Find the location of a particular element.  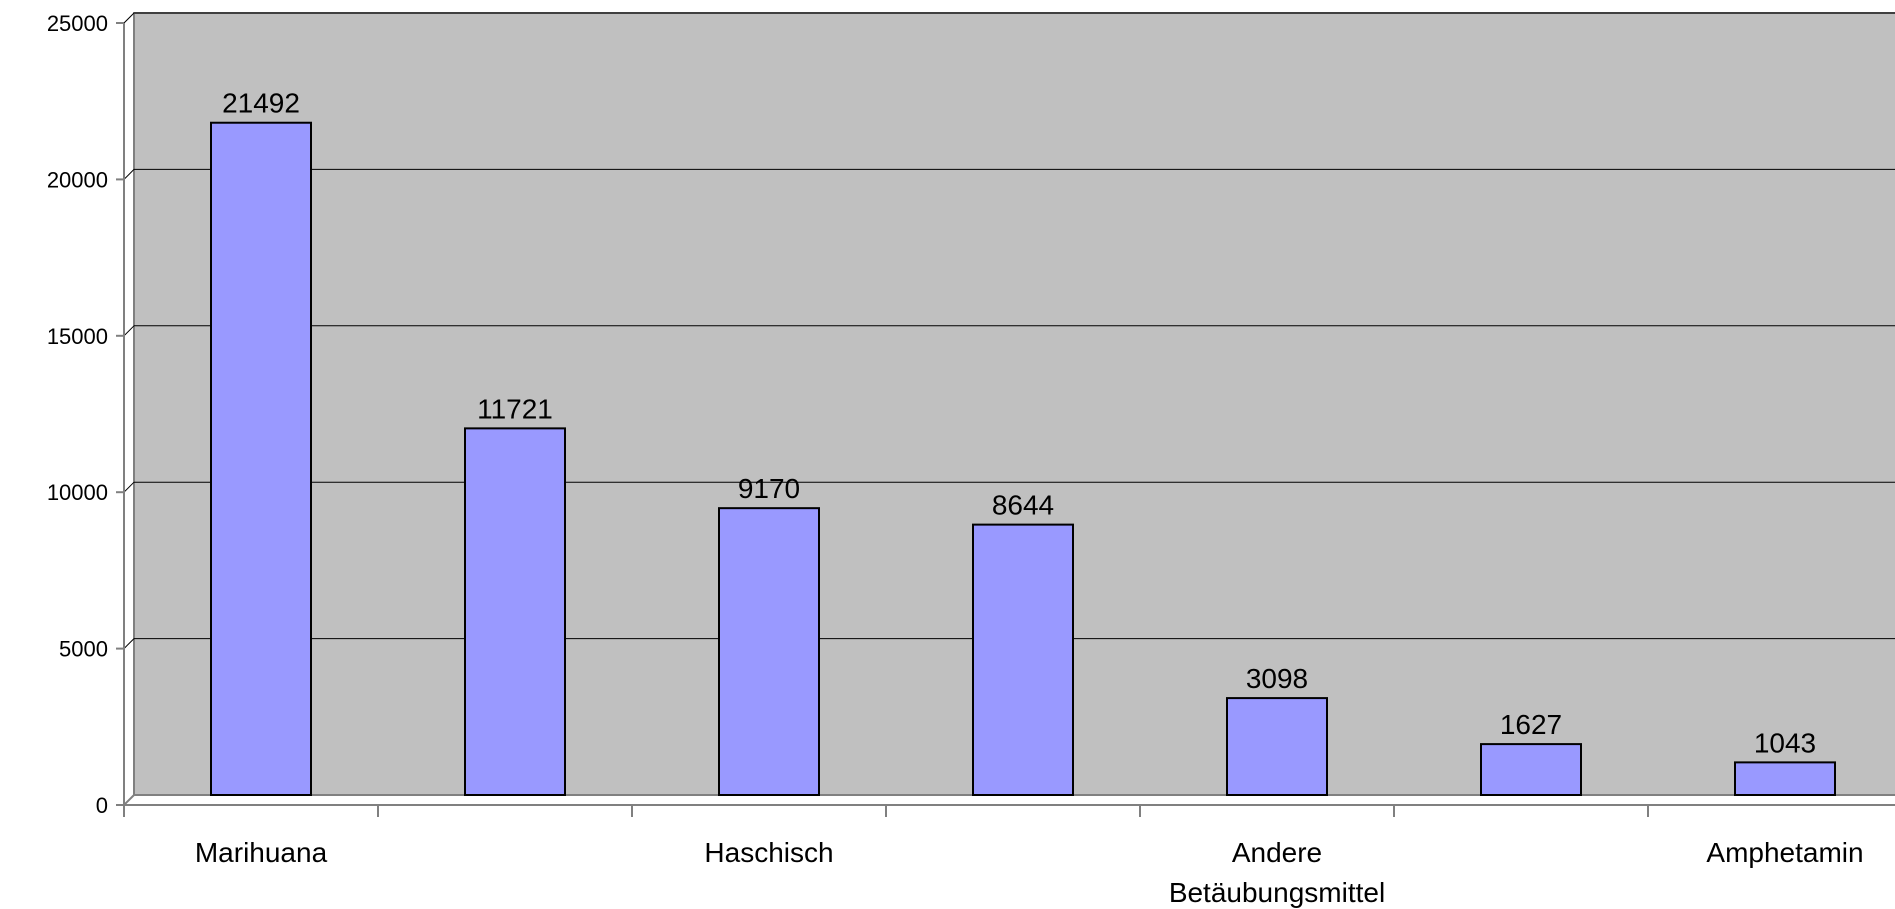

data-label-3: 8644 is located at coordinates (1023, 505).